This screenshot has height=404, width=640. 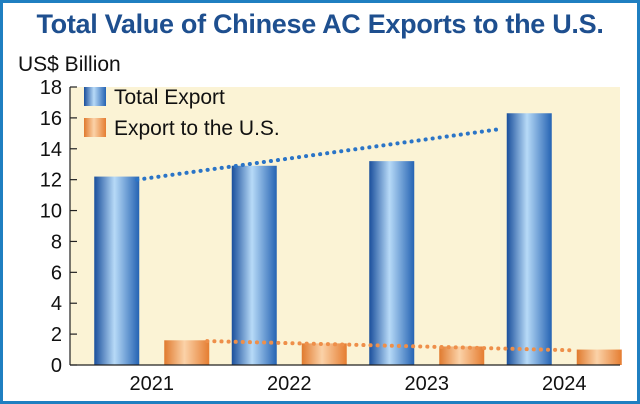 I want to click on y-tick-label: 14, so click(x=51, y=150).